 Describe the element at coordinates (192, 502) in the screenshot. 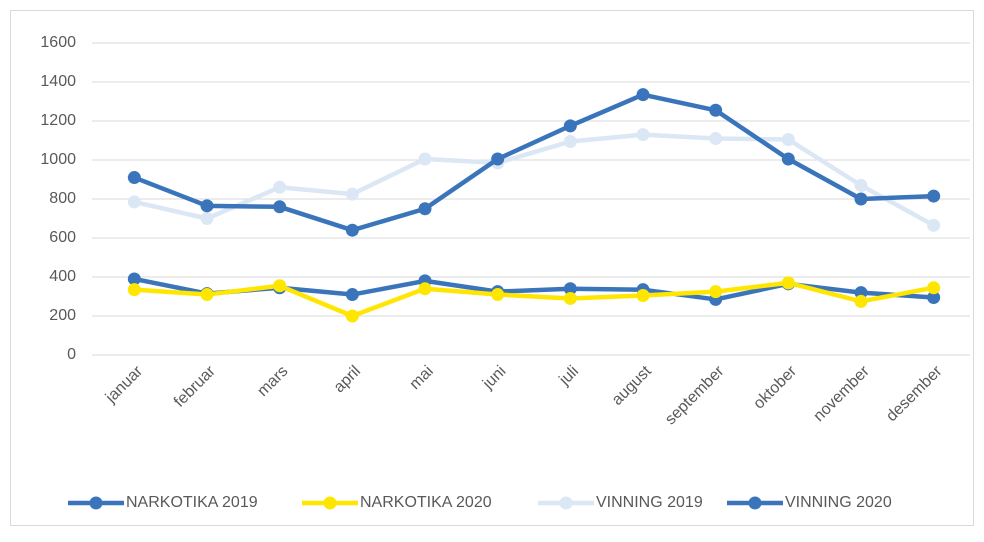

I see `legend-label: NARKOTIKA 2019` at that location.